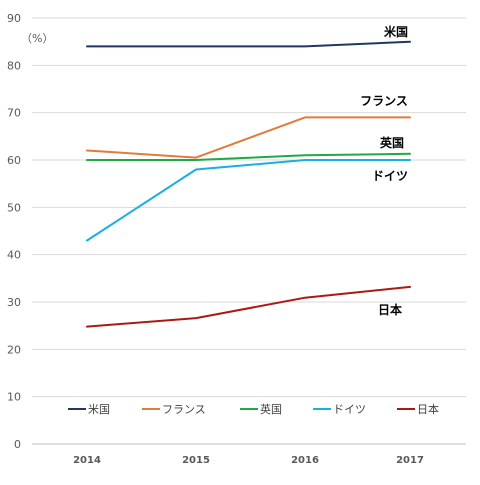 The image size is (480, 485). Describe the element at coordinates (14, 113) in the screenshot. I see `y-tick-label-70: 70` at that location.